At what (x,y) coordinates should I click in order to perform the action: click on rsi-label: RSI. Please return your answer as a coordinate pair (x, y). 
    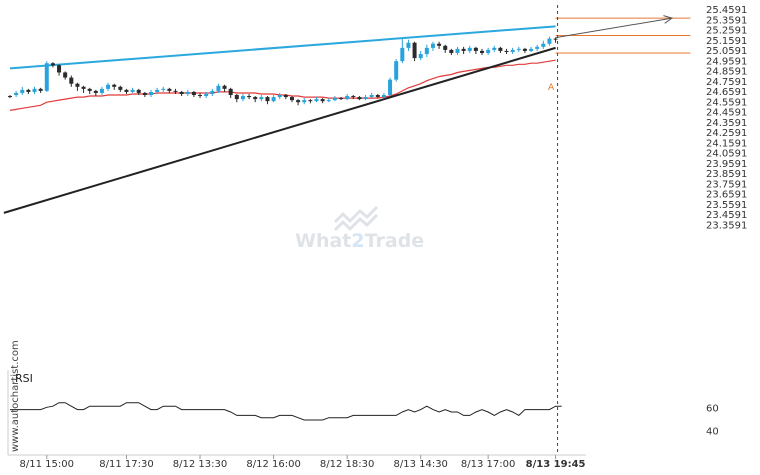
    Looking at the image, I should click on (24, 378).